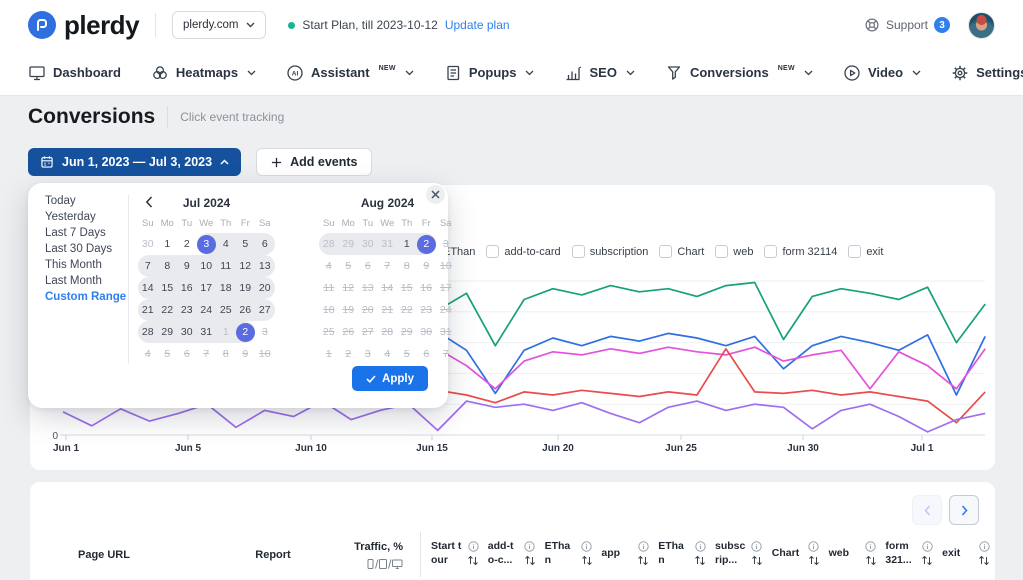 This screenshot has height=580, width=1023. What do you see at coordinates (367, 332) in the screenshot?
I see `calendar-day: 27` at bounding box center [367, 332].